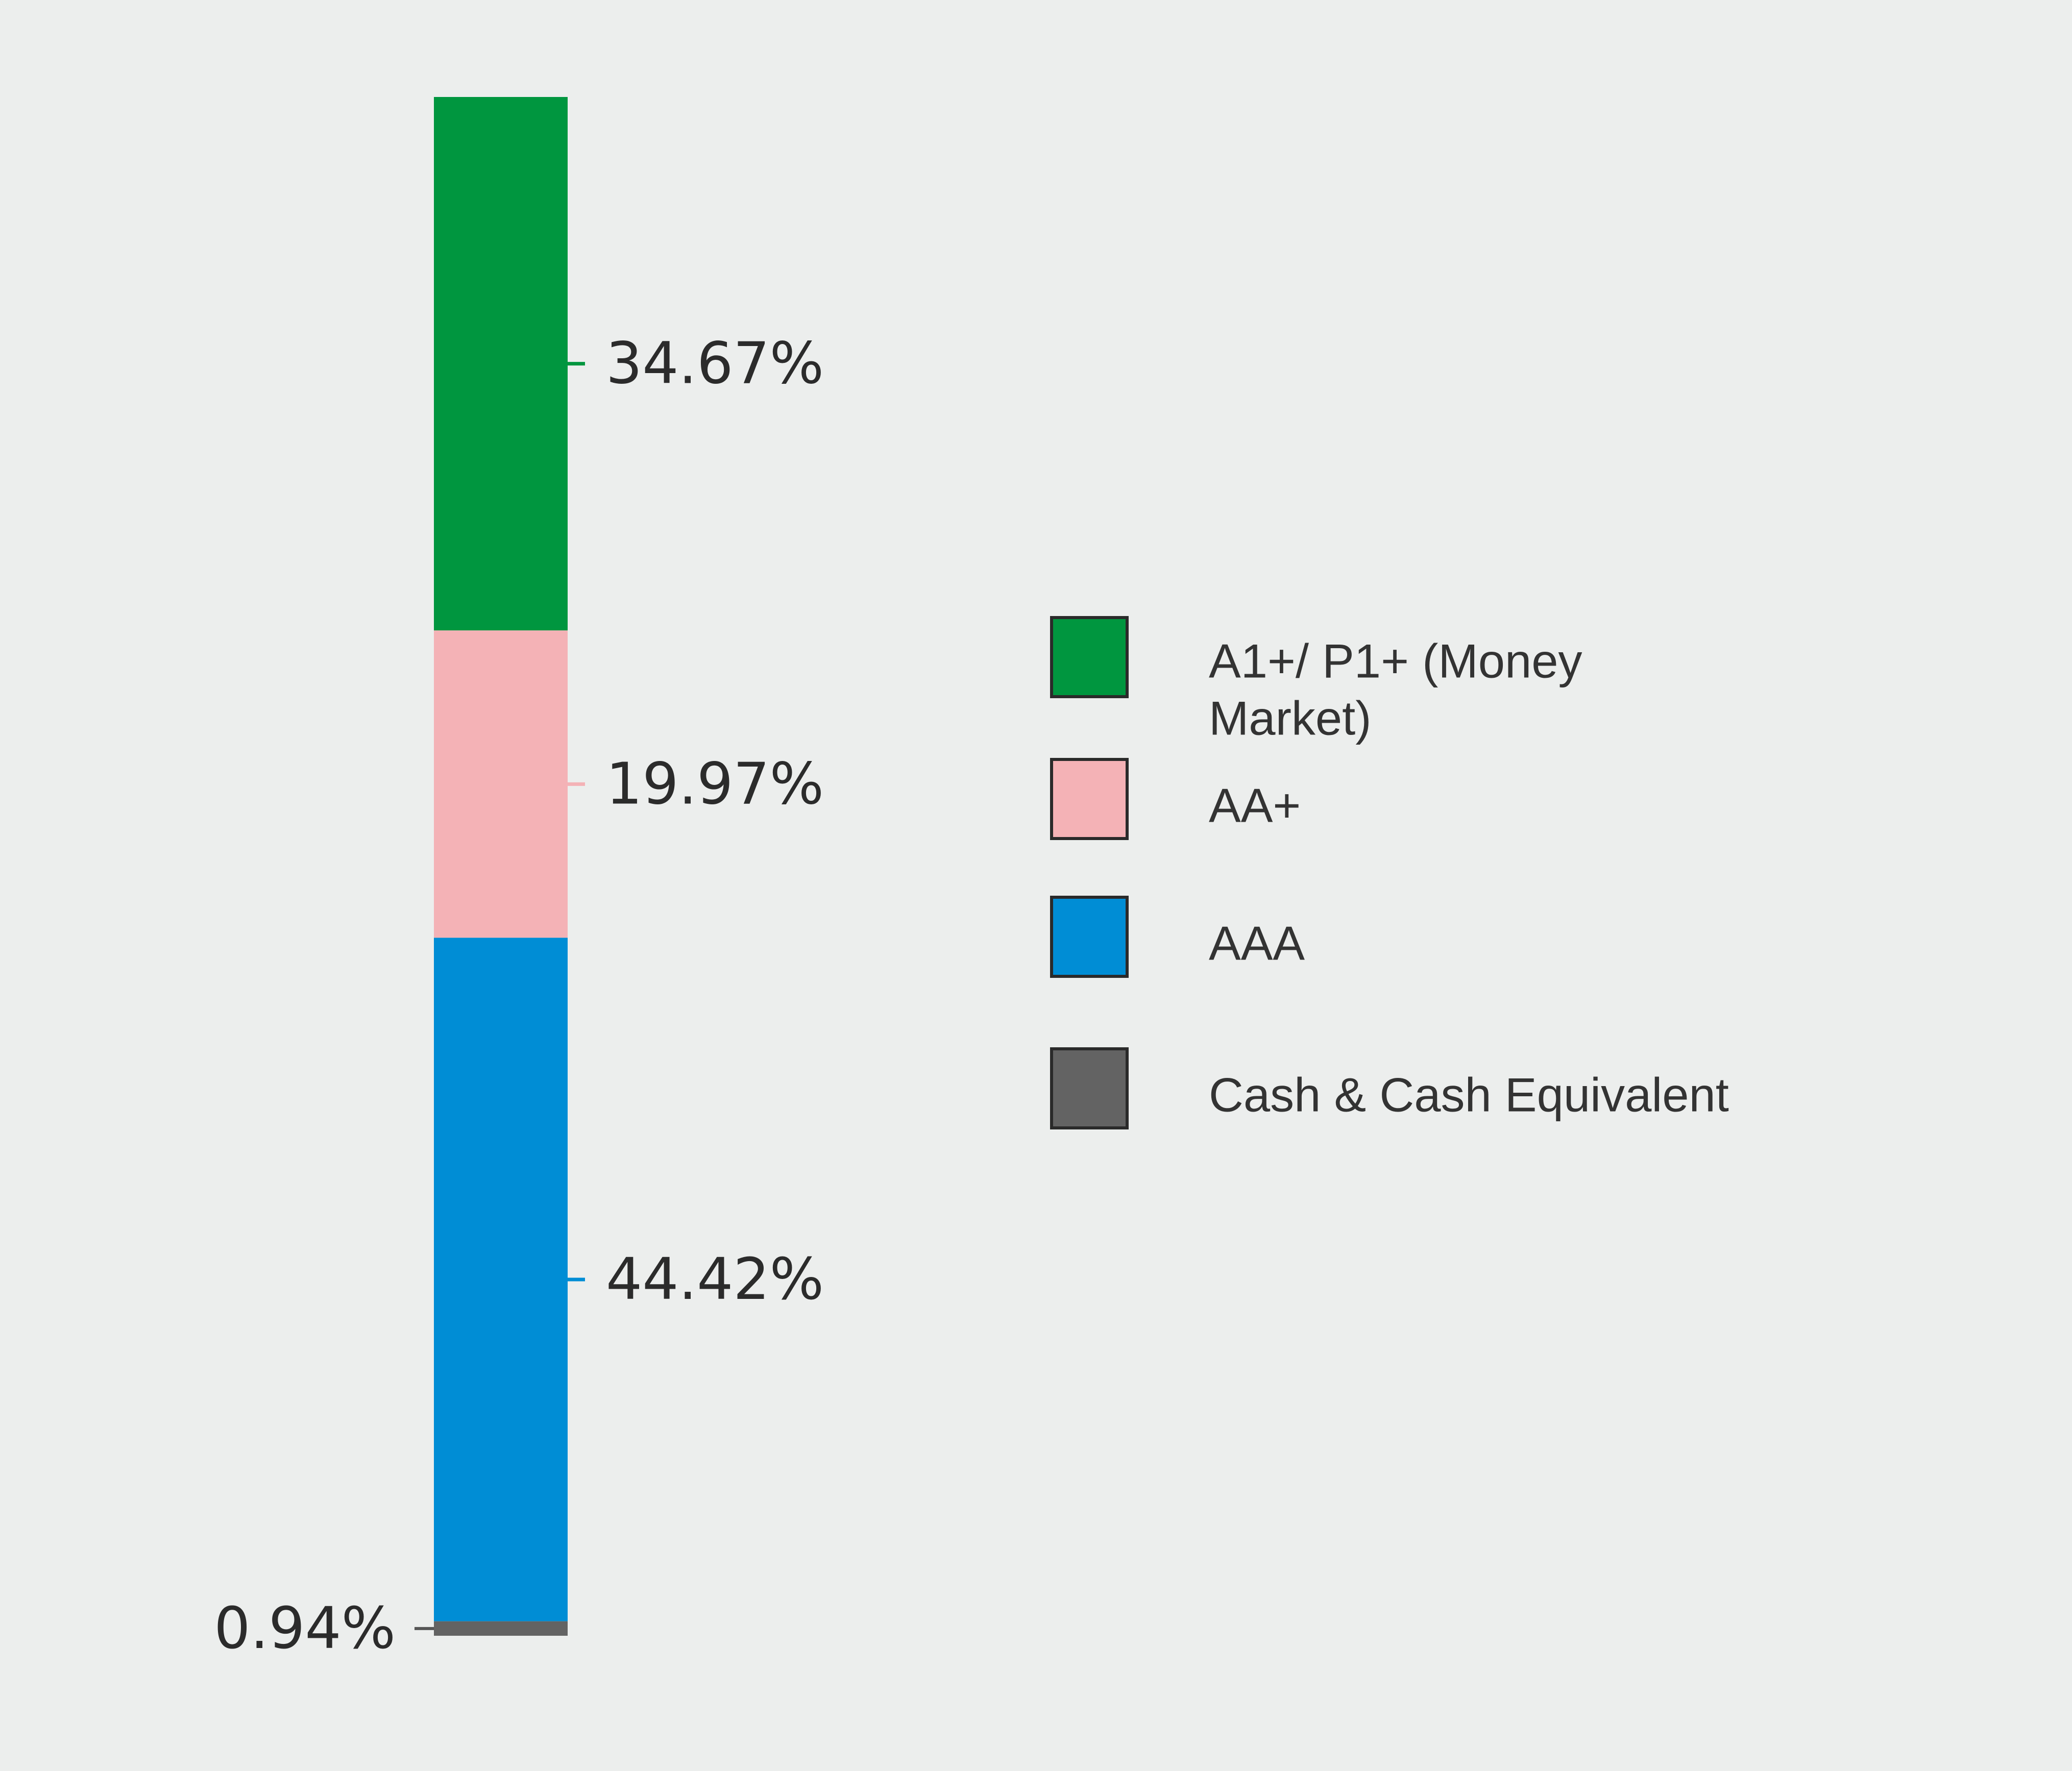  What do you see at coordinates (1290, 718) in the screenshot?
I see `legend-label-a1-p1-money-market-line-2: Market)` at bounding box center [1290, 718].